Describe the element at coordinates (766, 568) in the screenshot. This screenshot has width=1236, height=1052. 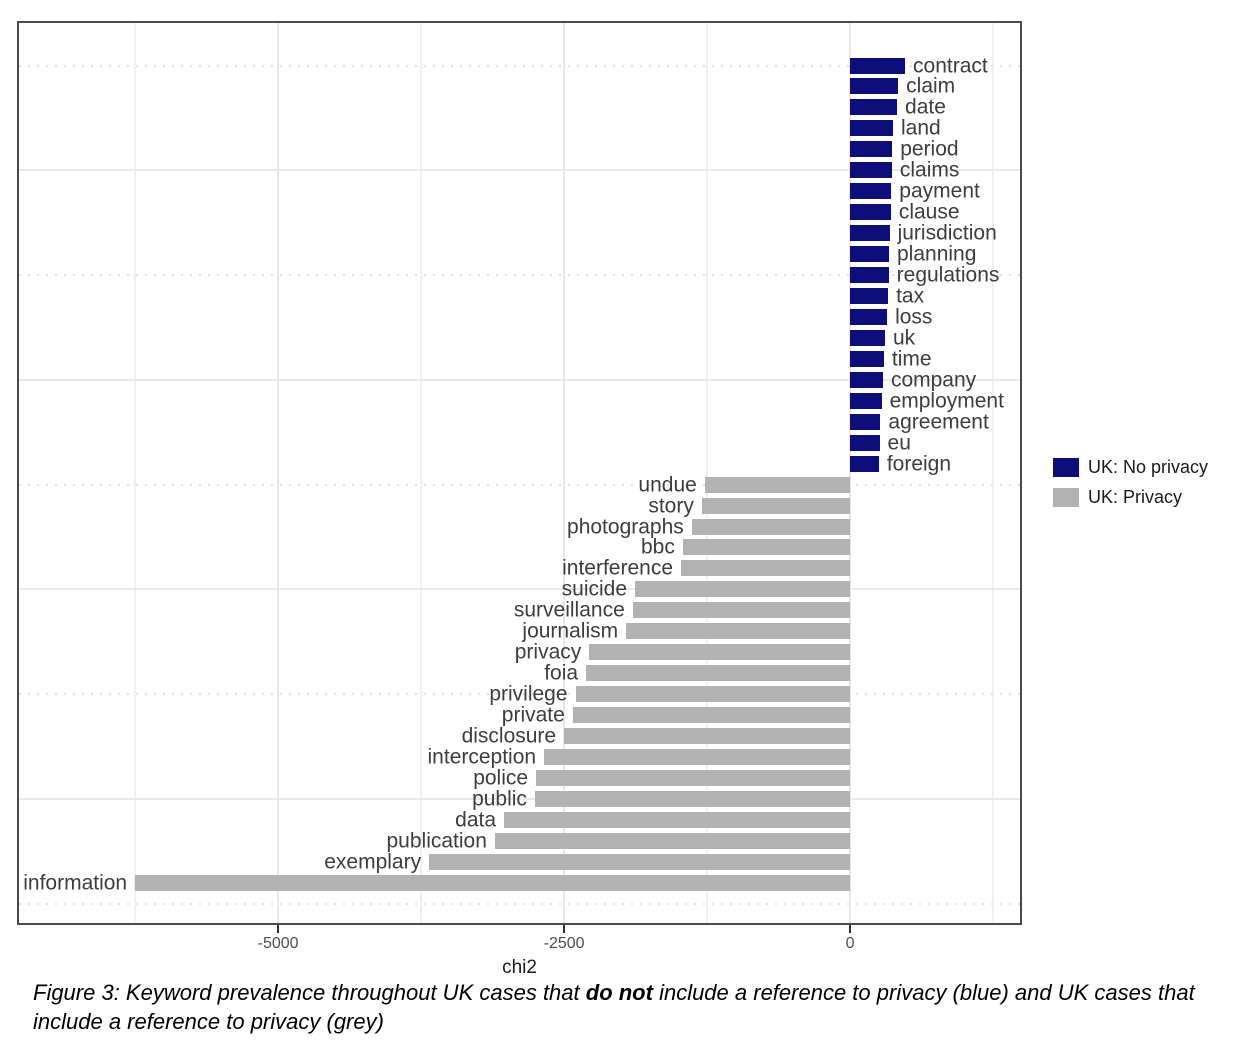
I see `bar-interference` at that location.